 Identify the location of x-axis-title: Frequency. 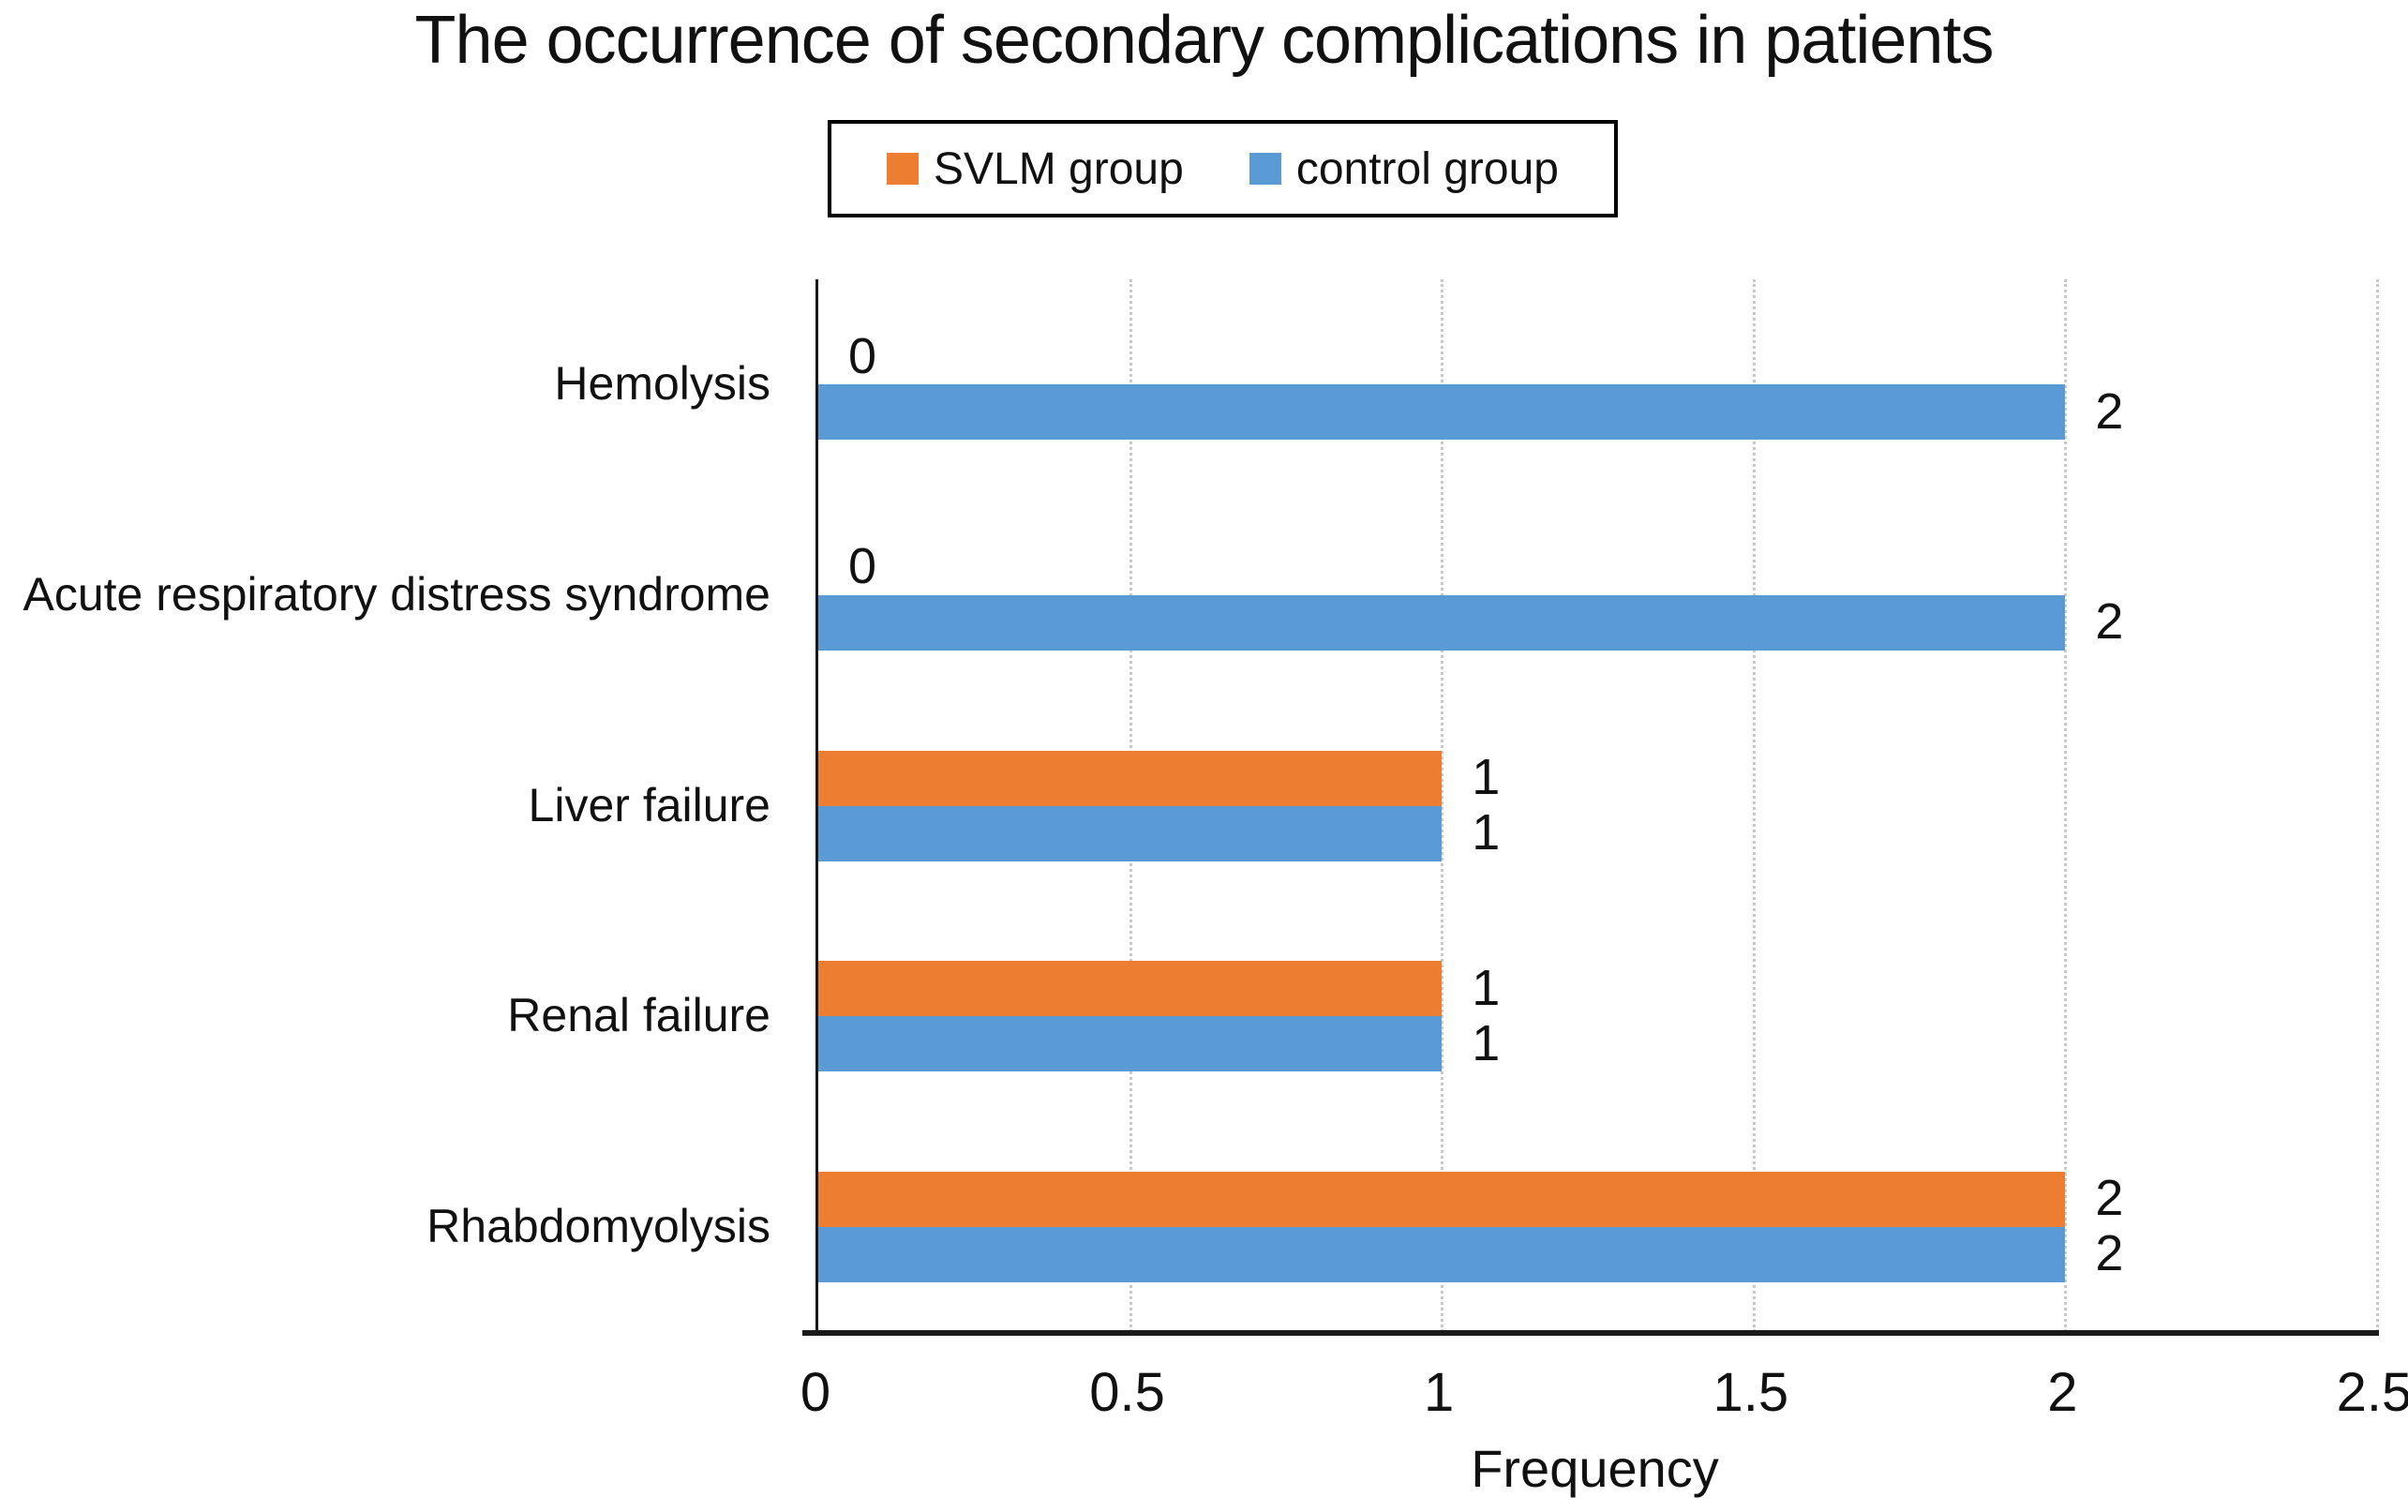
(1595, 1468).